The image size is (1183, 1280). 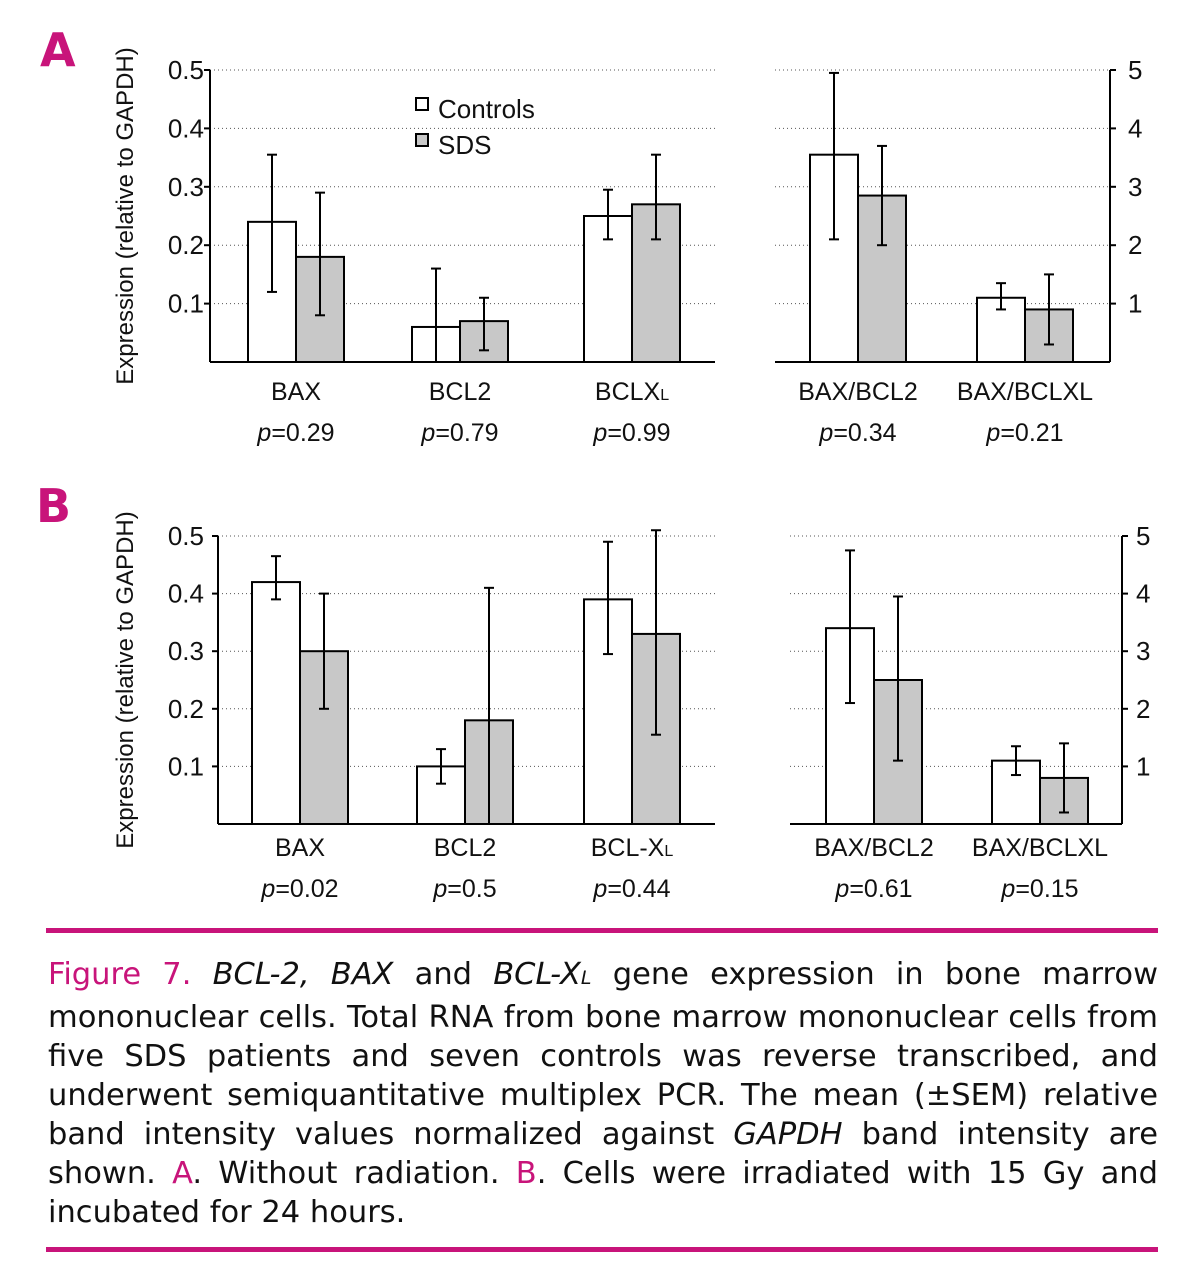 I want to click on a-right-tick-label: 2, so click(x=1135, y=245).